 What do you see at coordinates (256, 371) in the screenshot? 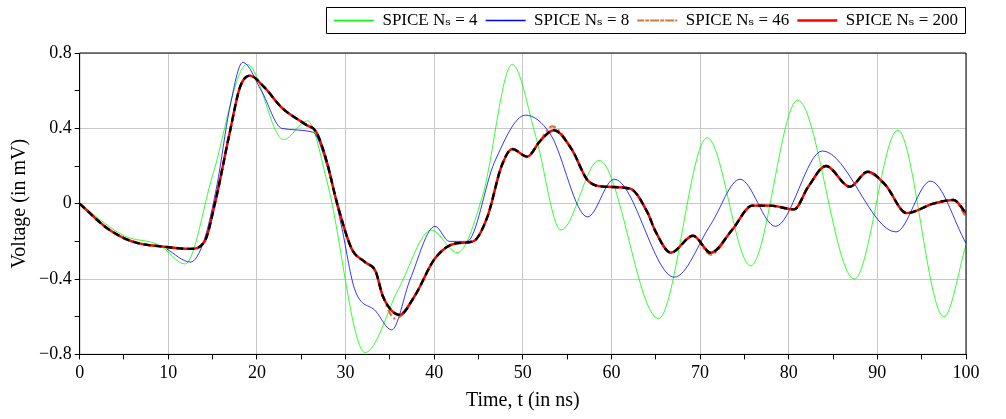
I see `x-tick-label: 20` at bounding box center [256, 371].